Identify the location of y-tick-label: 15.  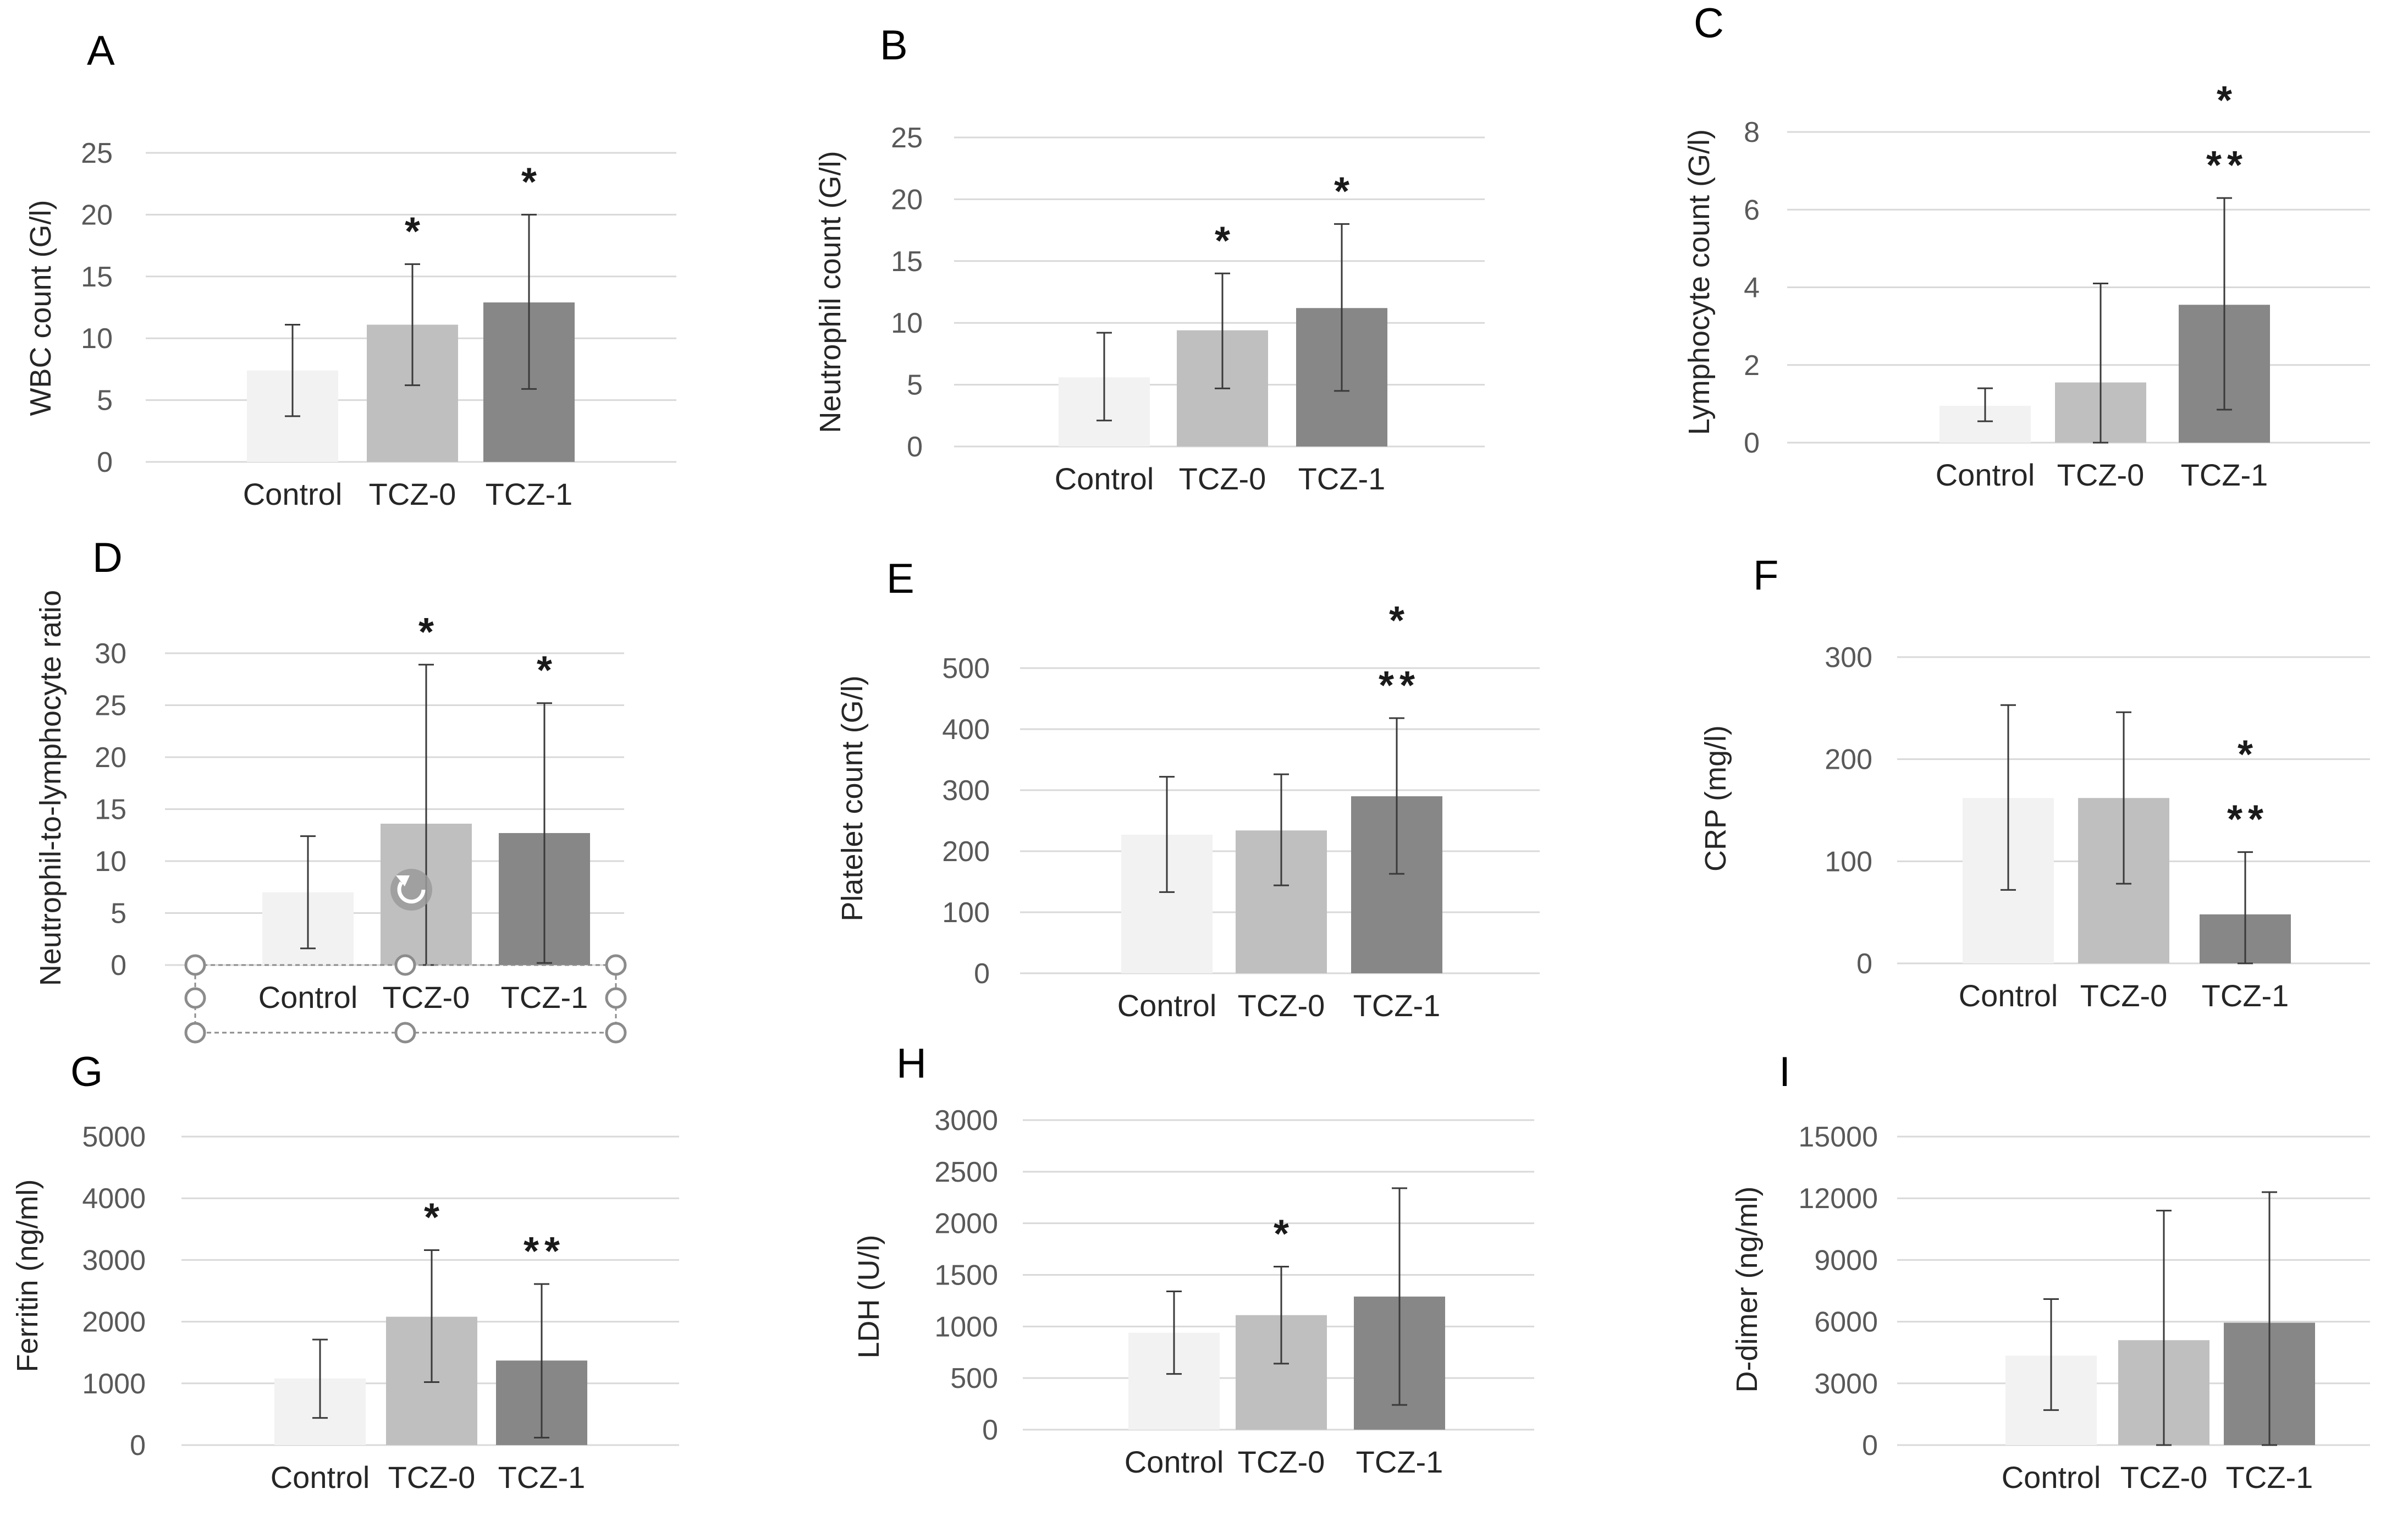
(111, 810).